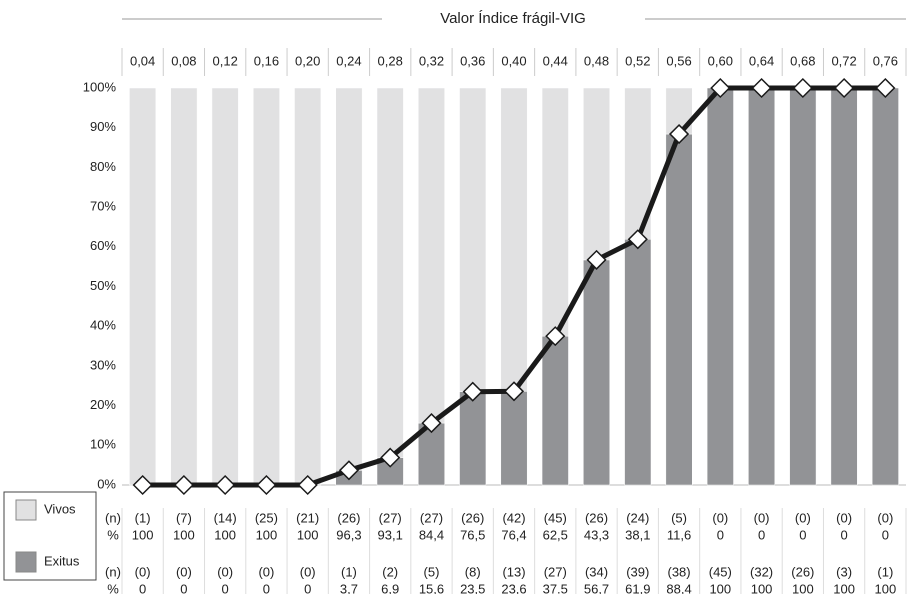 This screenshot has width=910, height=599. What do you see at coordinates (307, 517) in the screenshot?
I see `count-label: (21)` at bounding box center [307, 517].